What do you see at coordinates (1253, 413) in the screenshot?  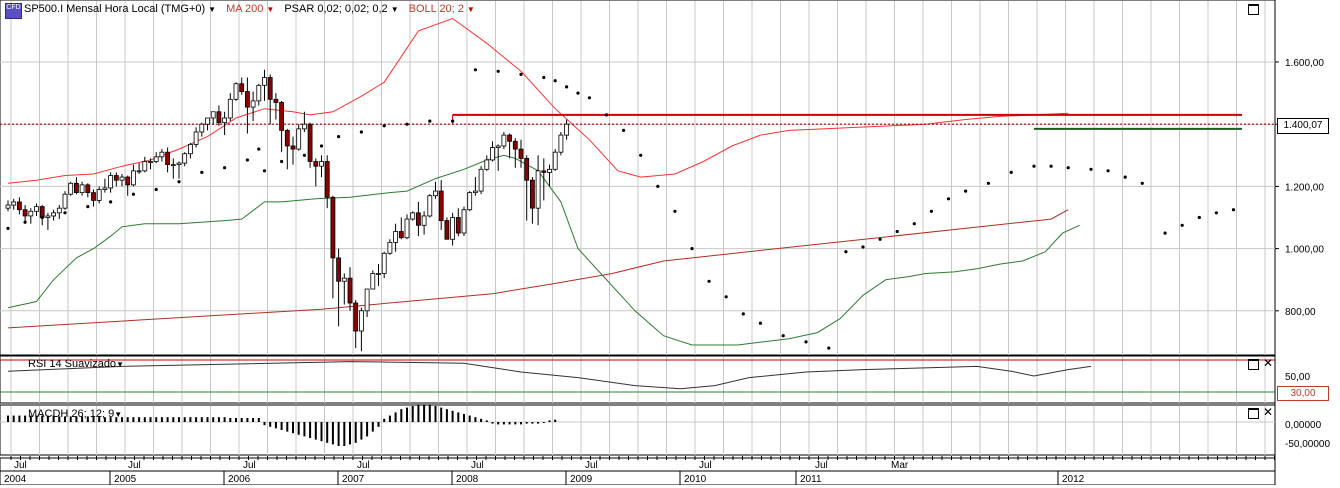 I see `macd-pane-maximize-icon` at bounding box center [1253, 413].